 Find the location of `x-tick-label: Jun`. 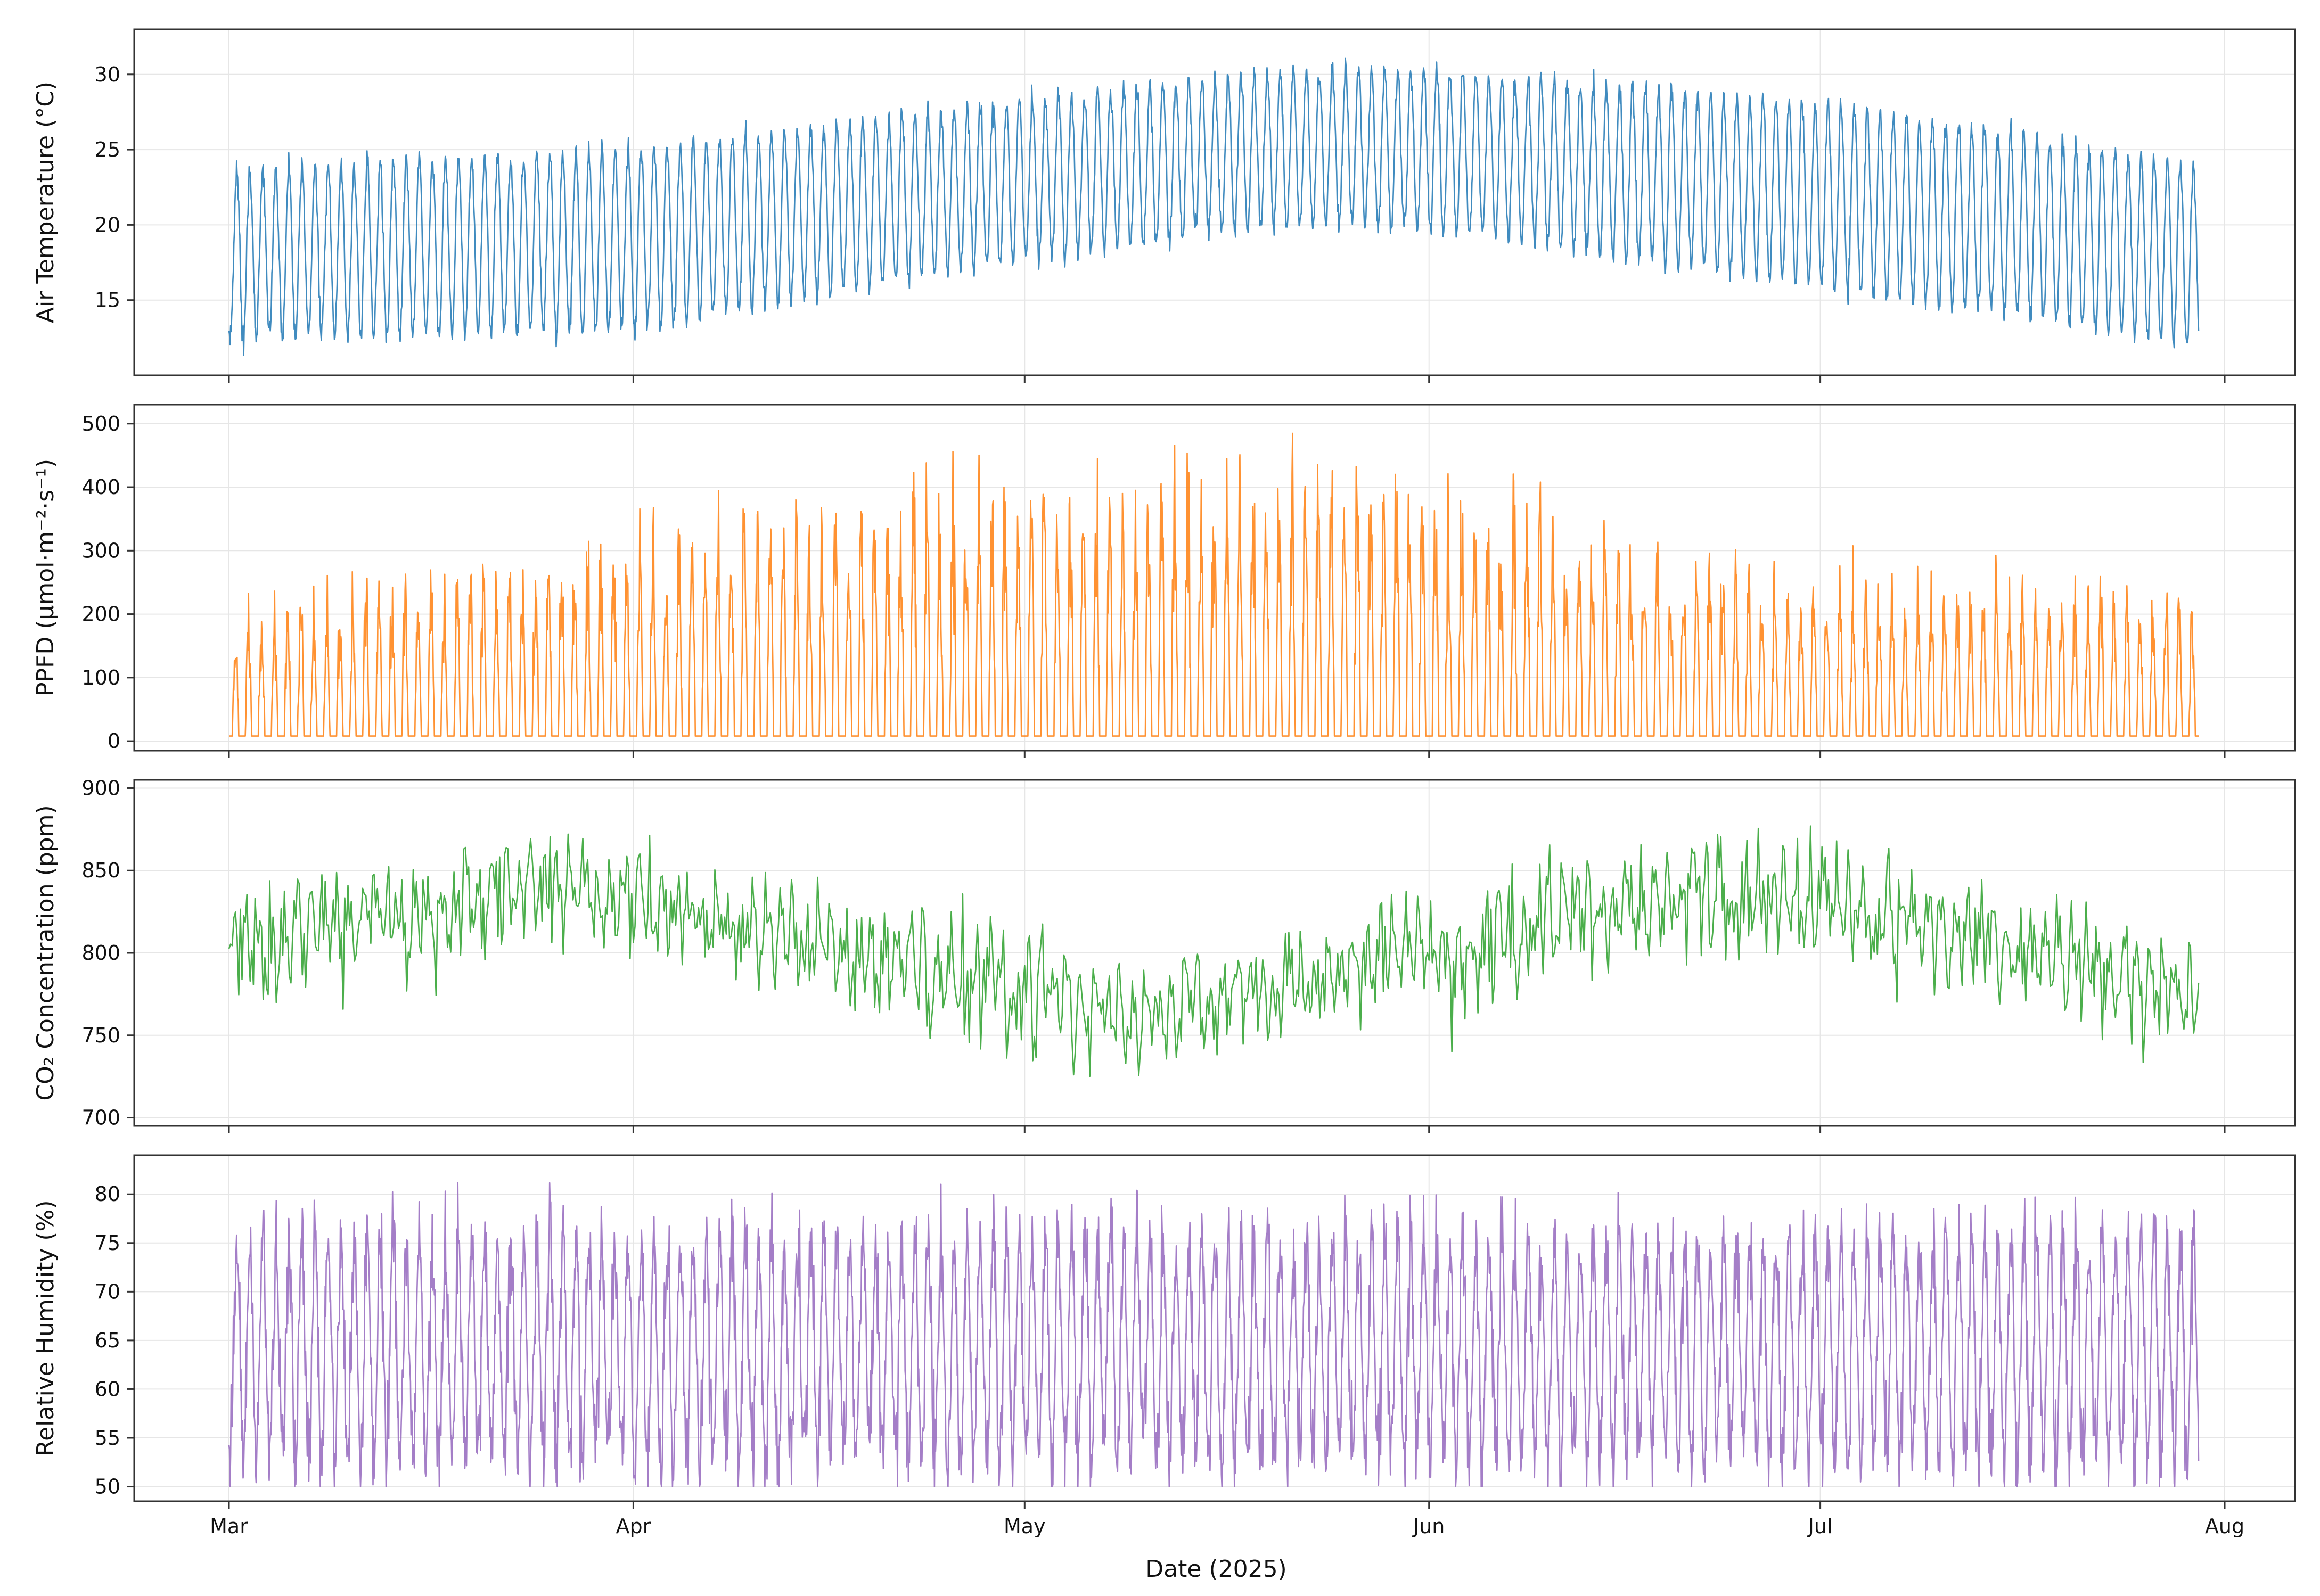

x-tick-label: Jun is located at coordinates (1429, 1526).